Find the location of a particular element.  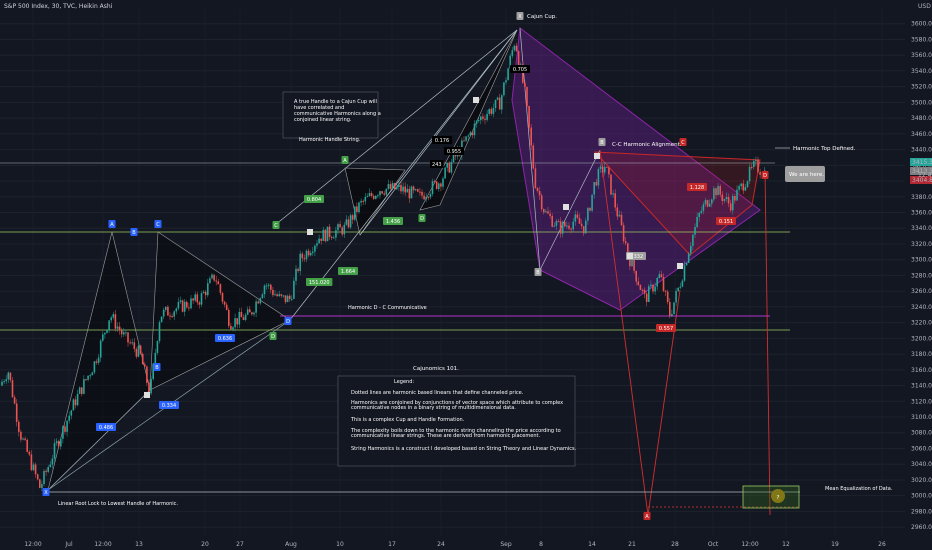

mean-equalization-label: Mean Equalization of Data. is located at coordinates (859, 489).